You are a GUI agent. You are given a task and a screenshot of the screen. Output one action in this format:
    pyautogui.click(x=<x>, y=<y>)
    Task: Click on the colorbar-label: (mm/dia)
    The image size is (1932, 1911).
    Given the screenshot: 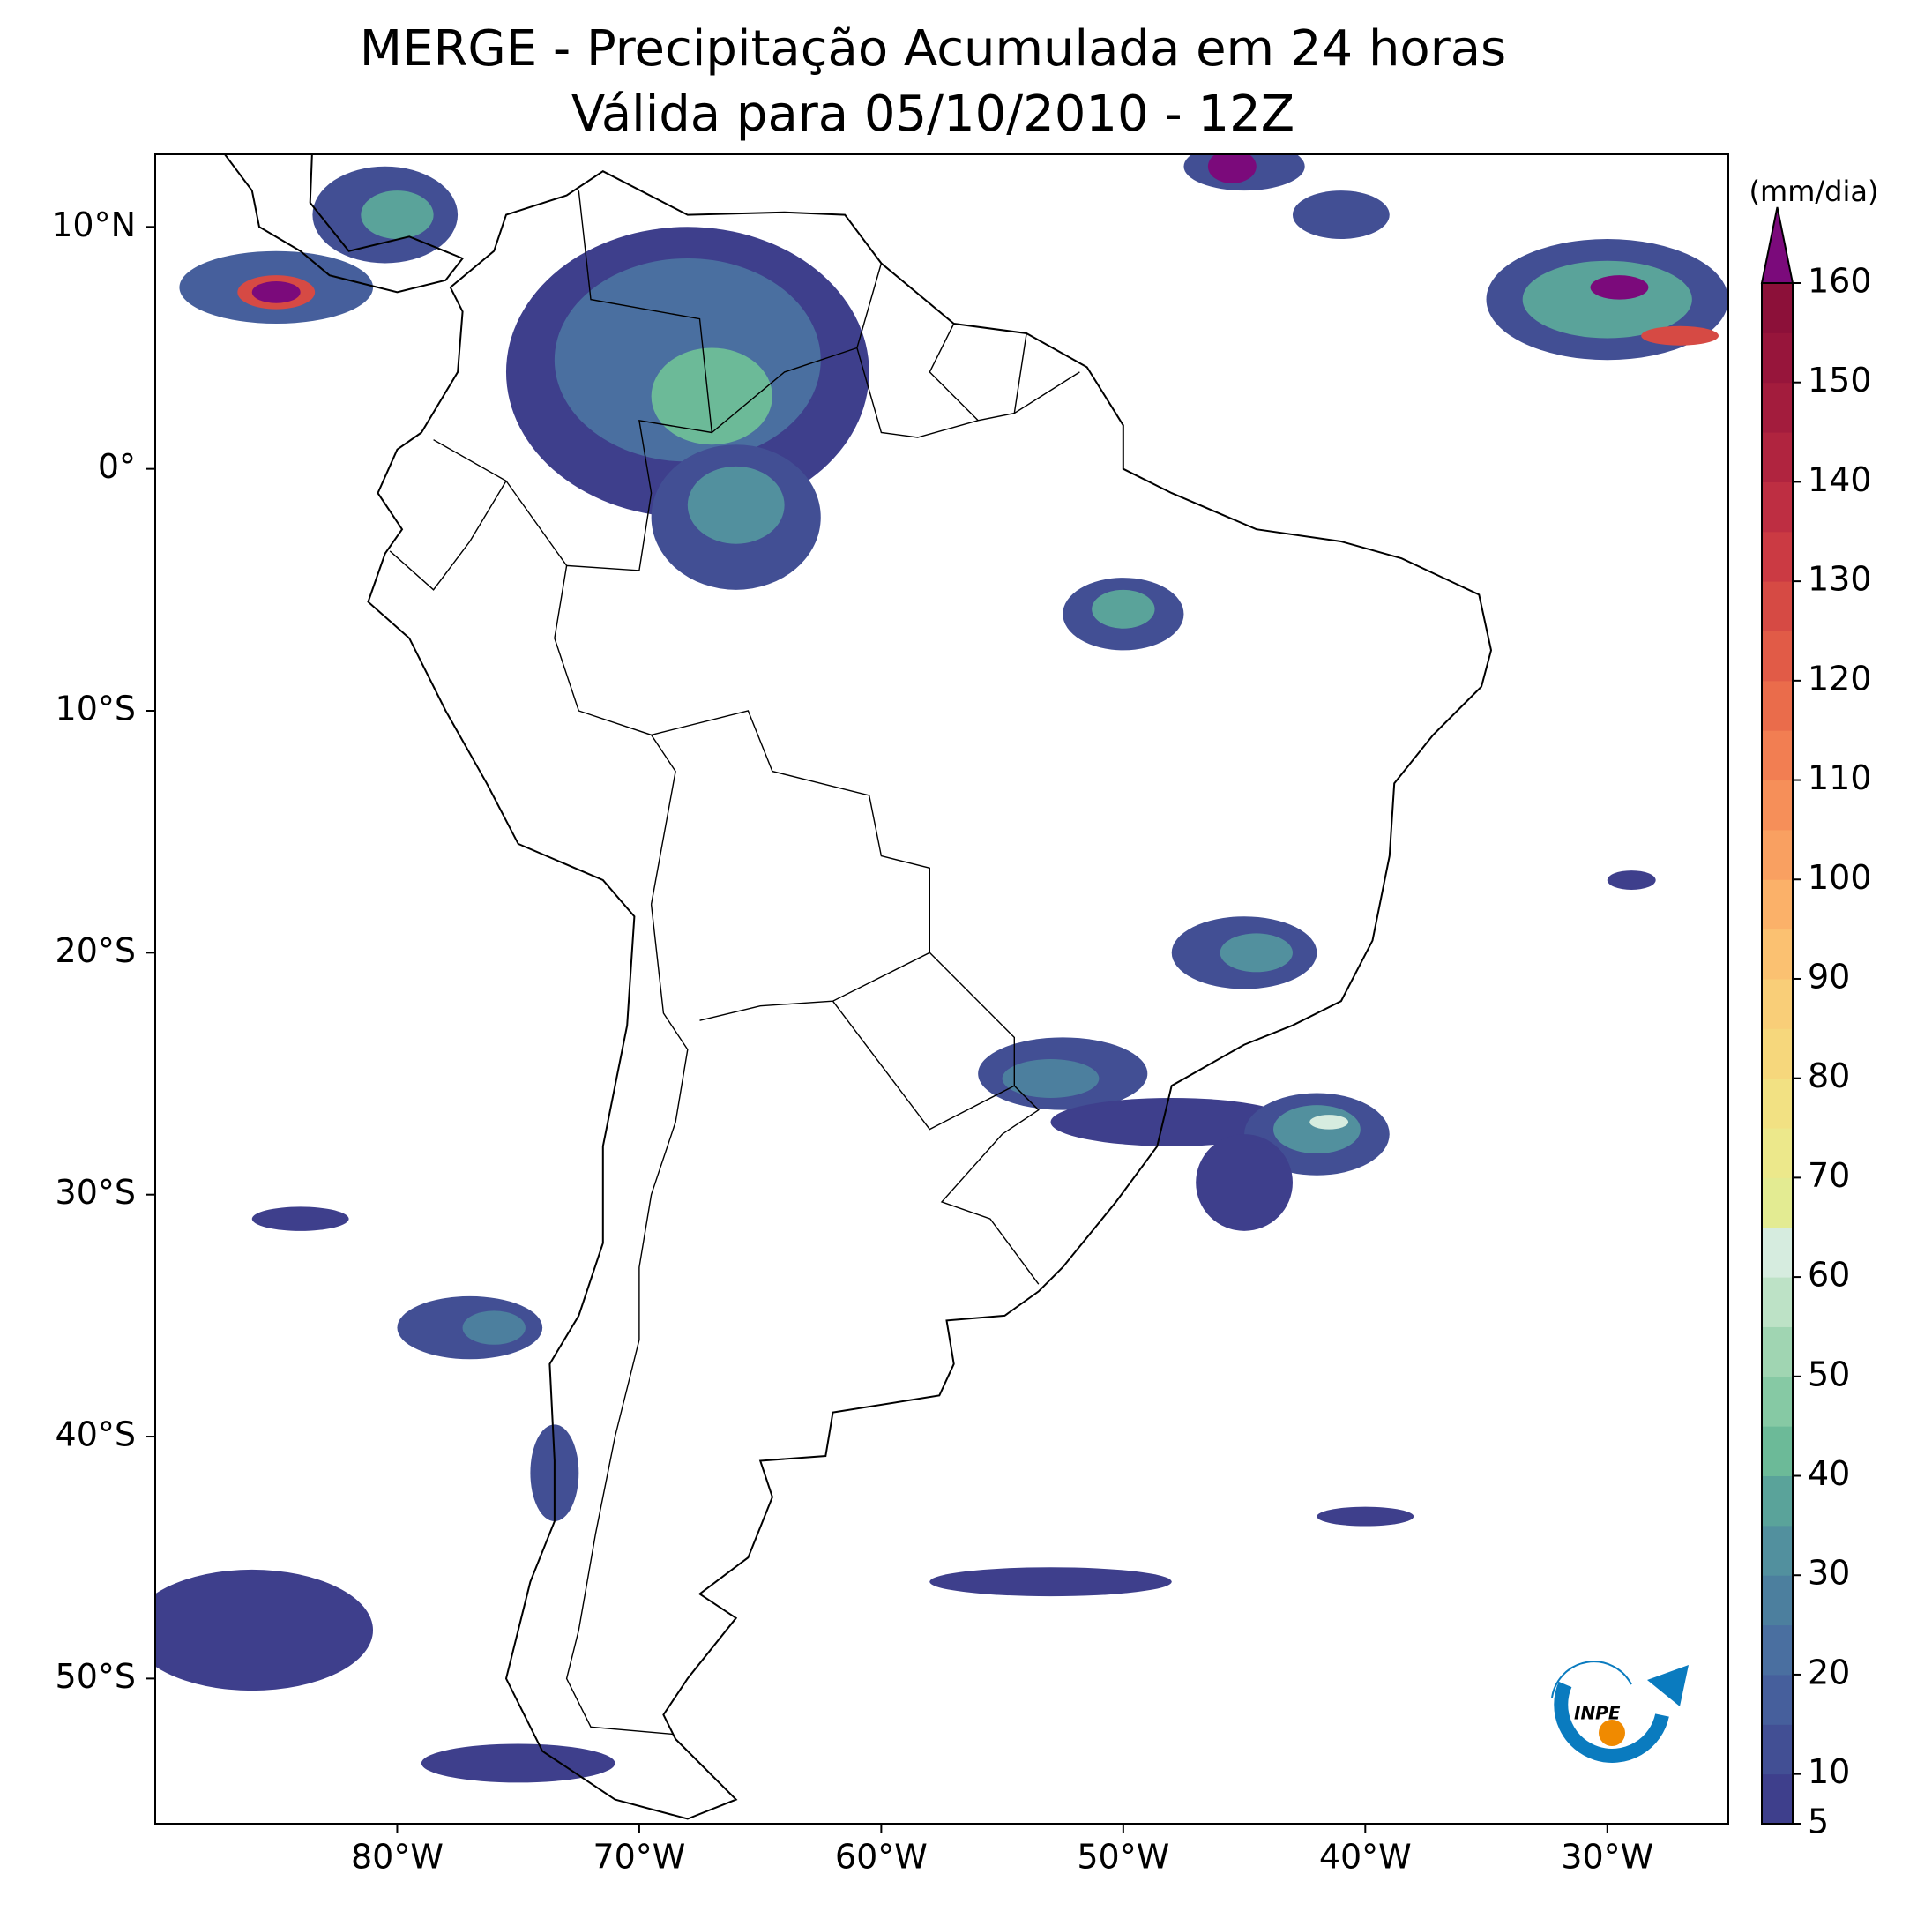 What is the action you would take?
    pyautogui.click(x=1814, y=191)
    